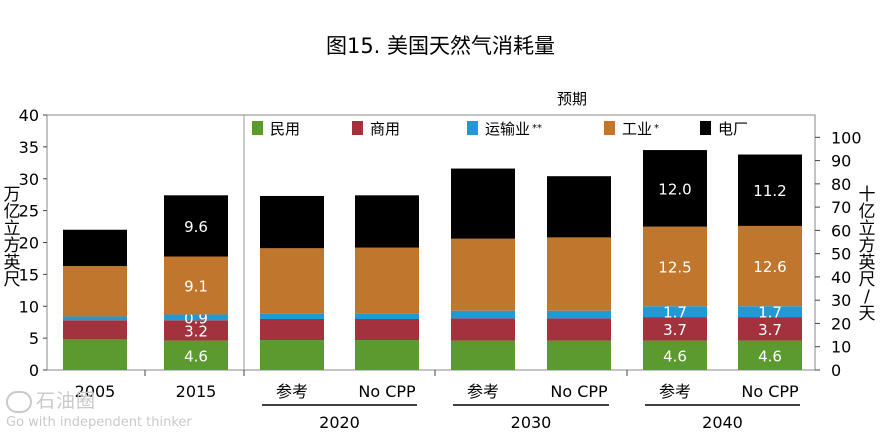 The width and height of the screenshot is (881, 441). What do you see at coordinates (846, 137) in the screenshot?
I see `right-tick-label: 100` at bounding box center [846, 137].